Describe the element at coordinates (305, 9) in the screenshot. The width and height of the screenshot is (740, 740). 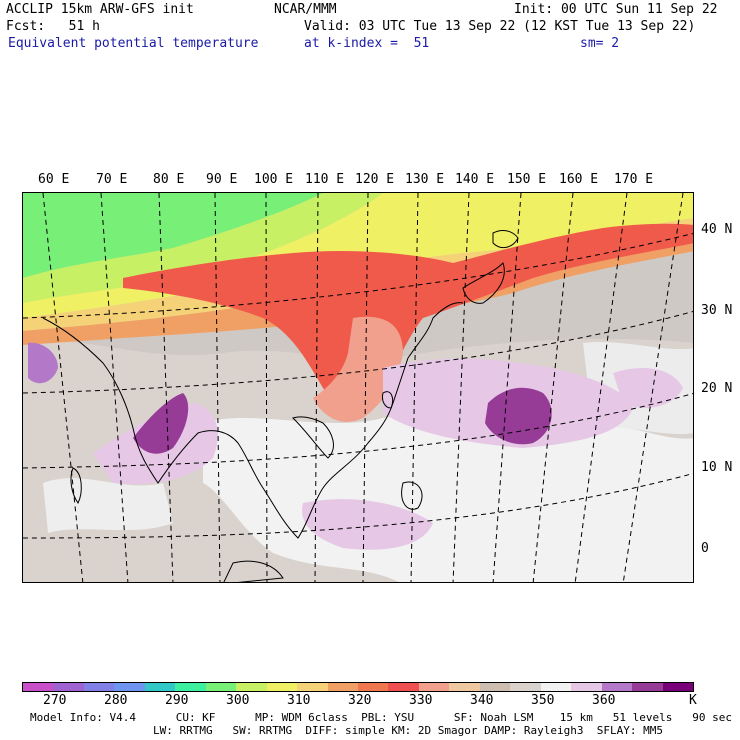
I see `organization-label: NCAR/MMM` at that location.